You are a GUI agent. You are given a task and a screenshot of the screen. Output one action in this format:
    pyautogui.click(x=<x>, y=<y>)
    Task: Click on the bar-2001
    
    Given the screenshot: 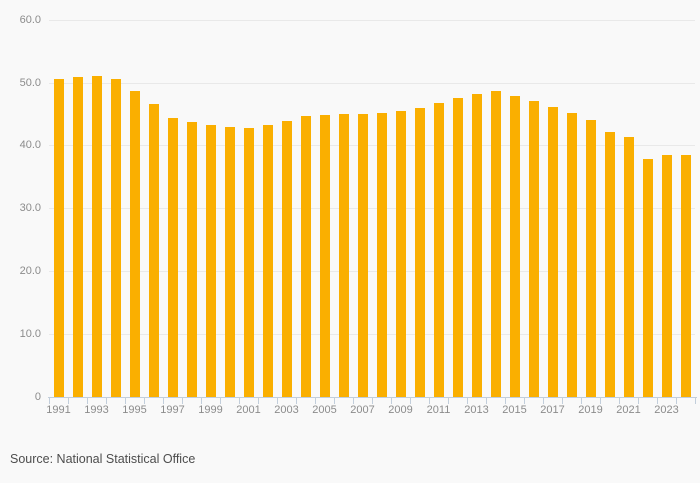 What is the action you would take?
    pyautogui.click(x=248, y=262)
    